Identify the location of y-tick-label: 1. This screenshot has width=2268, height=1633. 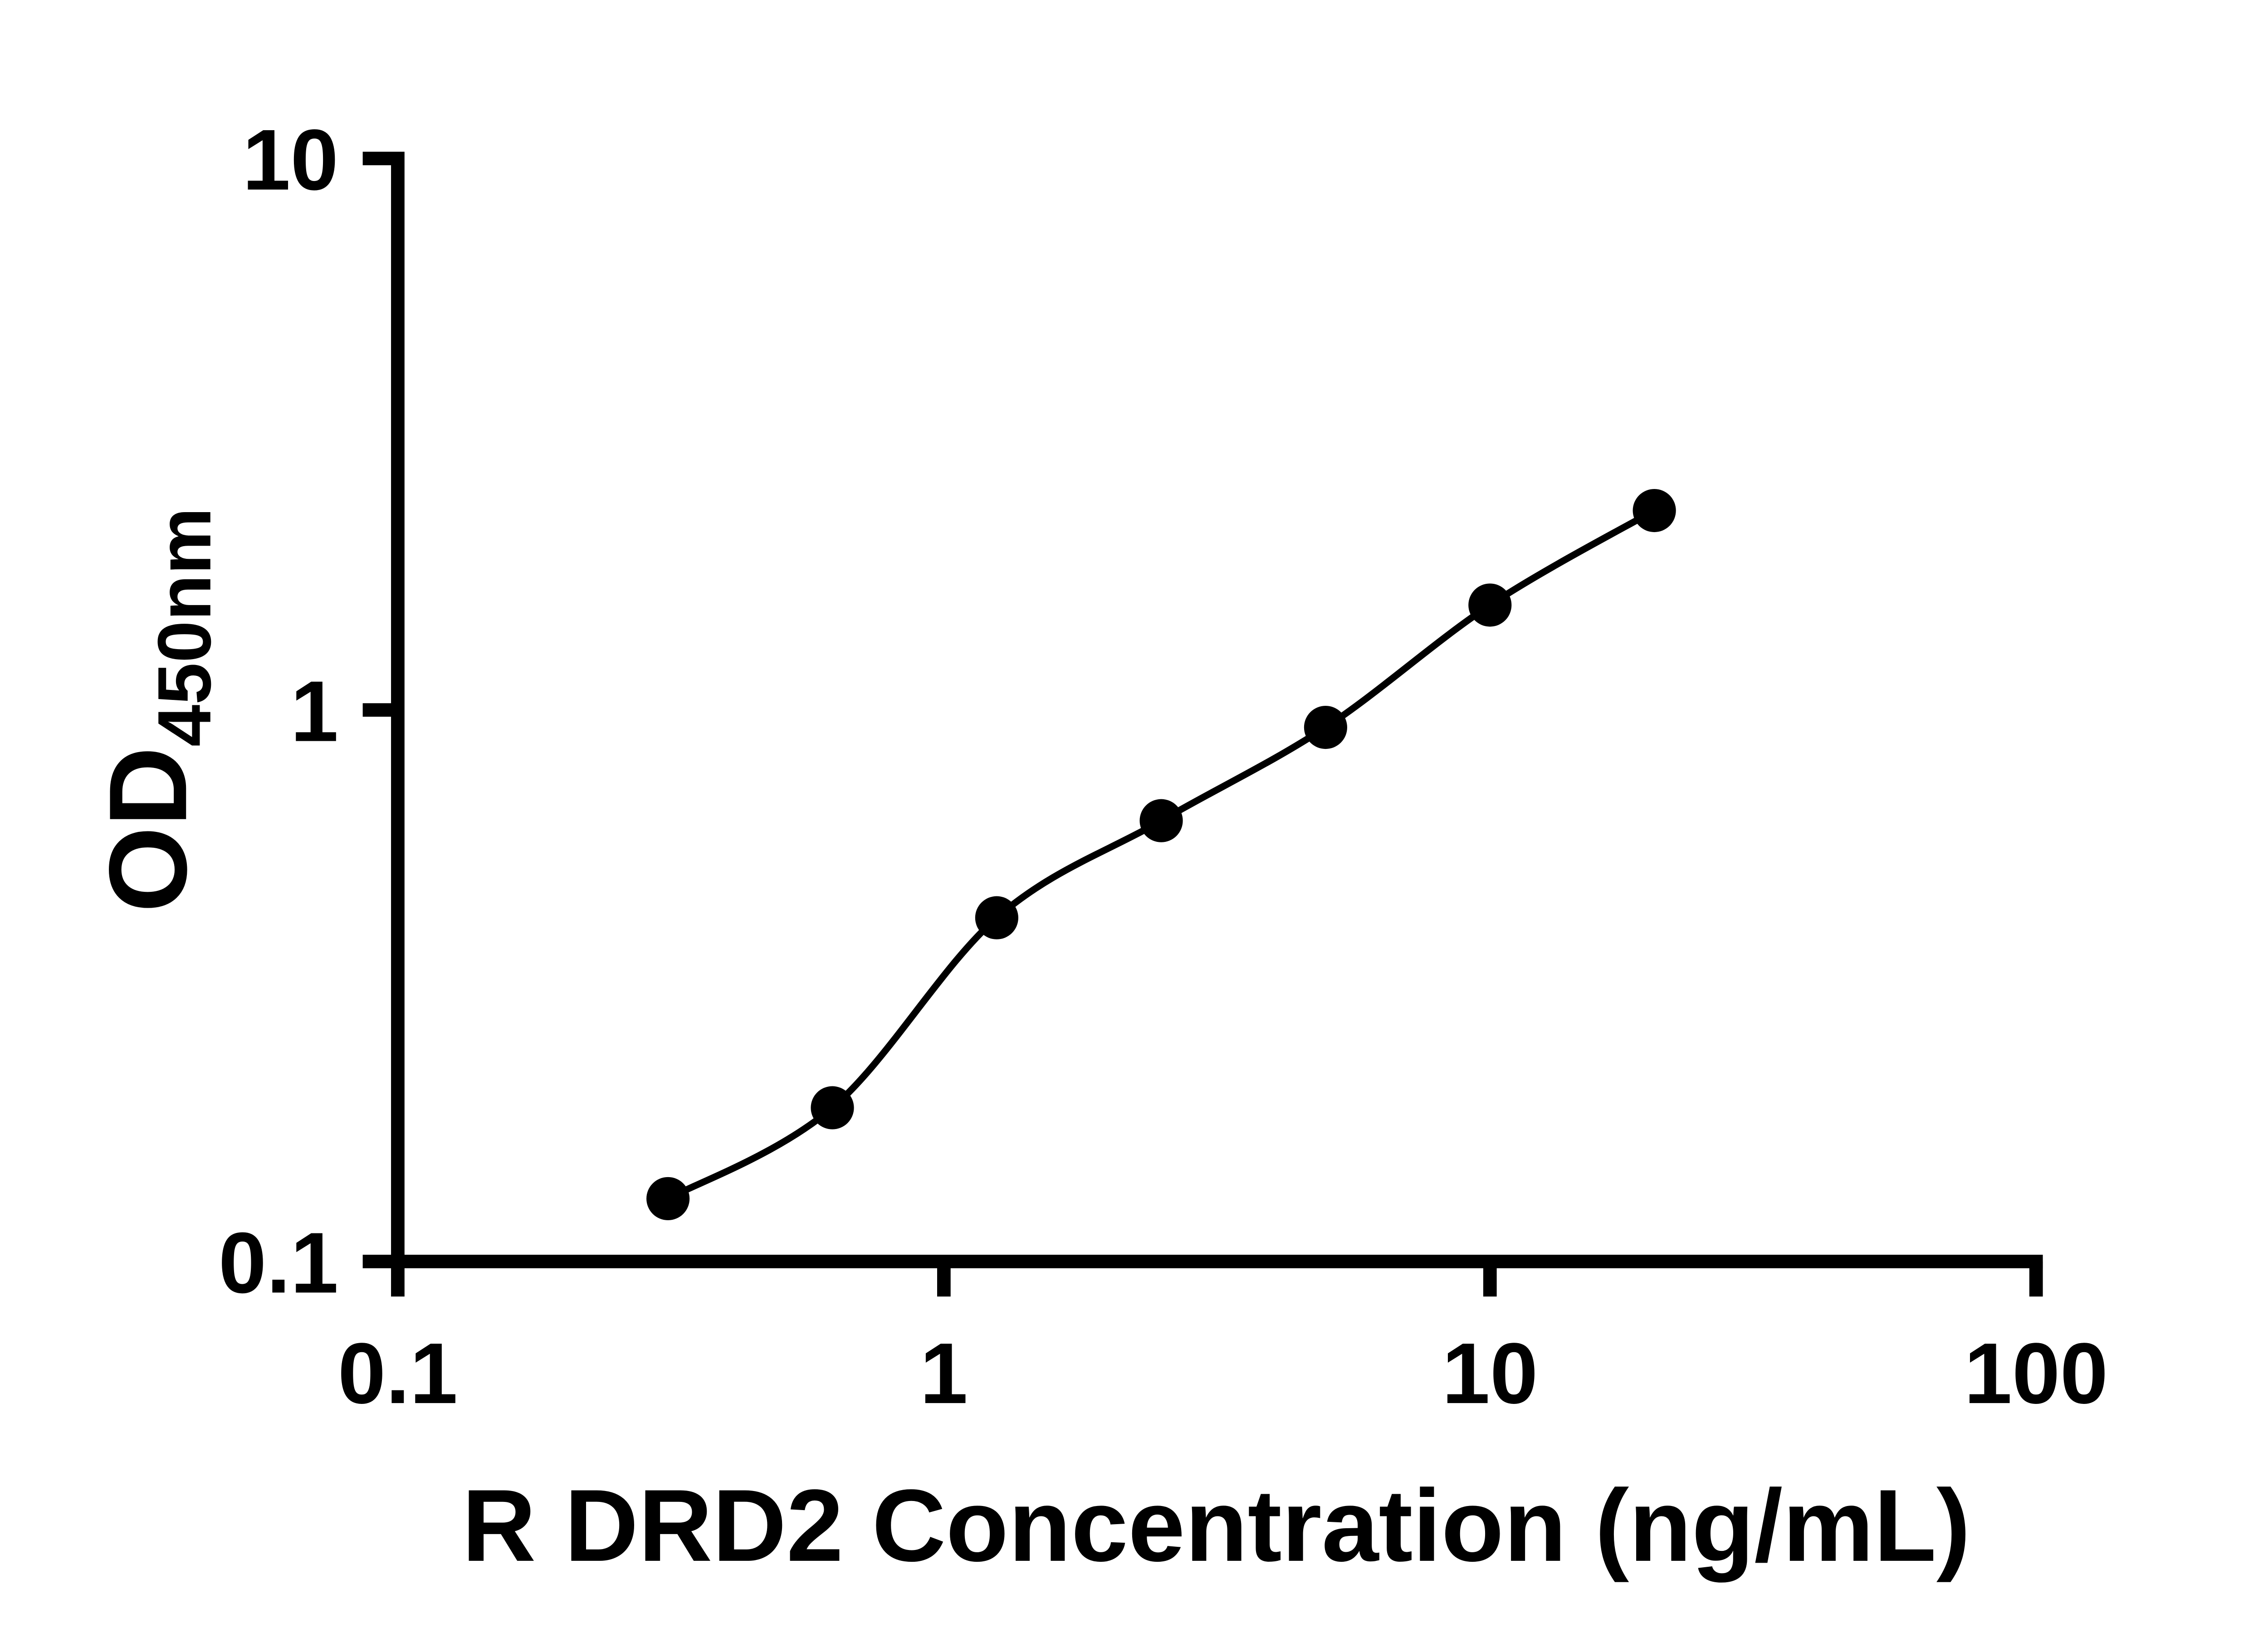
(314, 712).